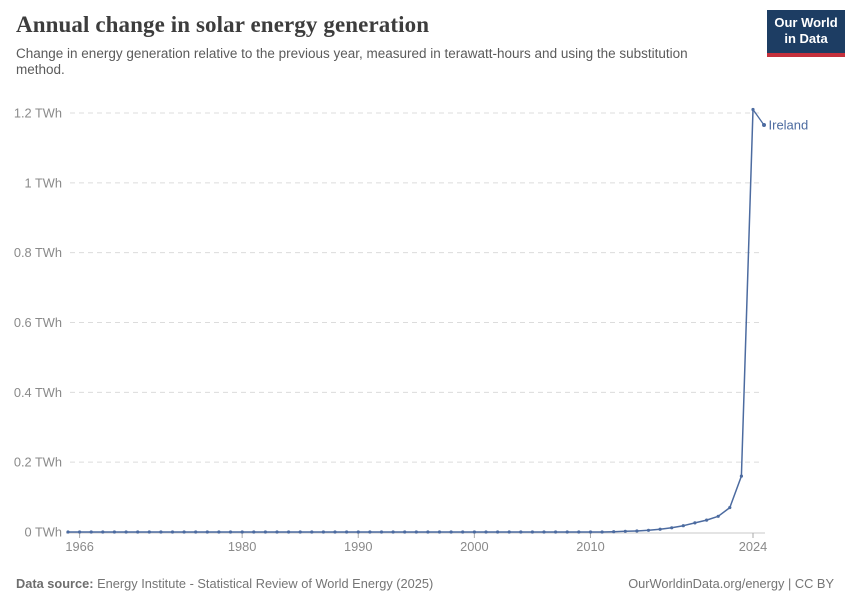  I want to click on x-axis-tick-label: 1990, so click(358, 546).